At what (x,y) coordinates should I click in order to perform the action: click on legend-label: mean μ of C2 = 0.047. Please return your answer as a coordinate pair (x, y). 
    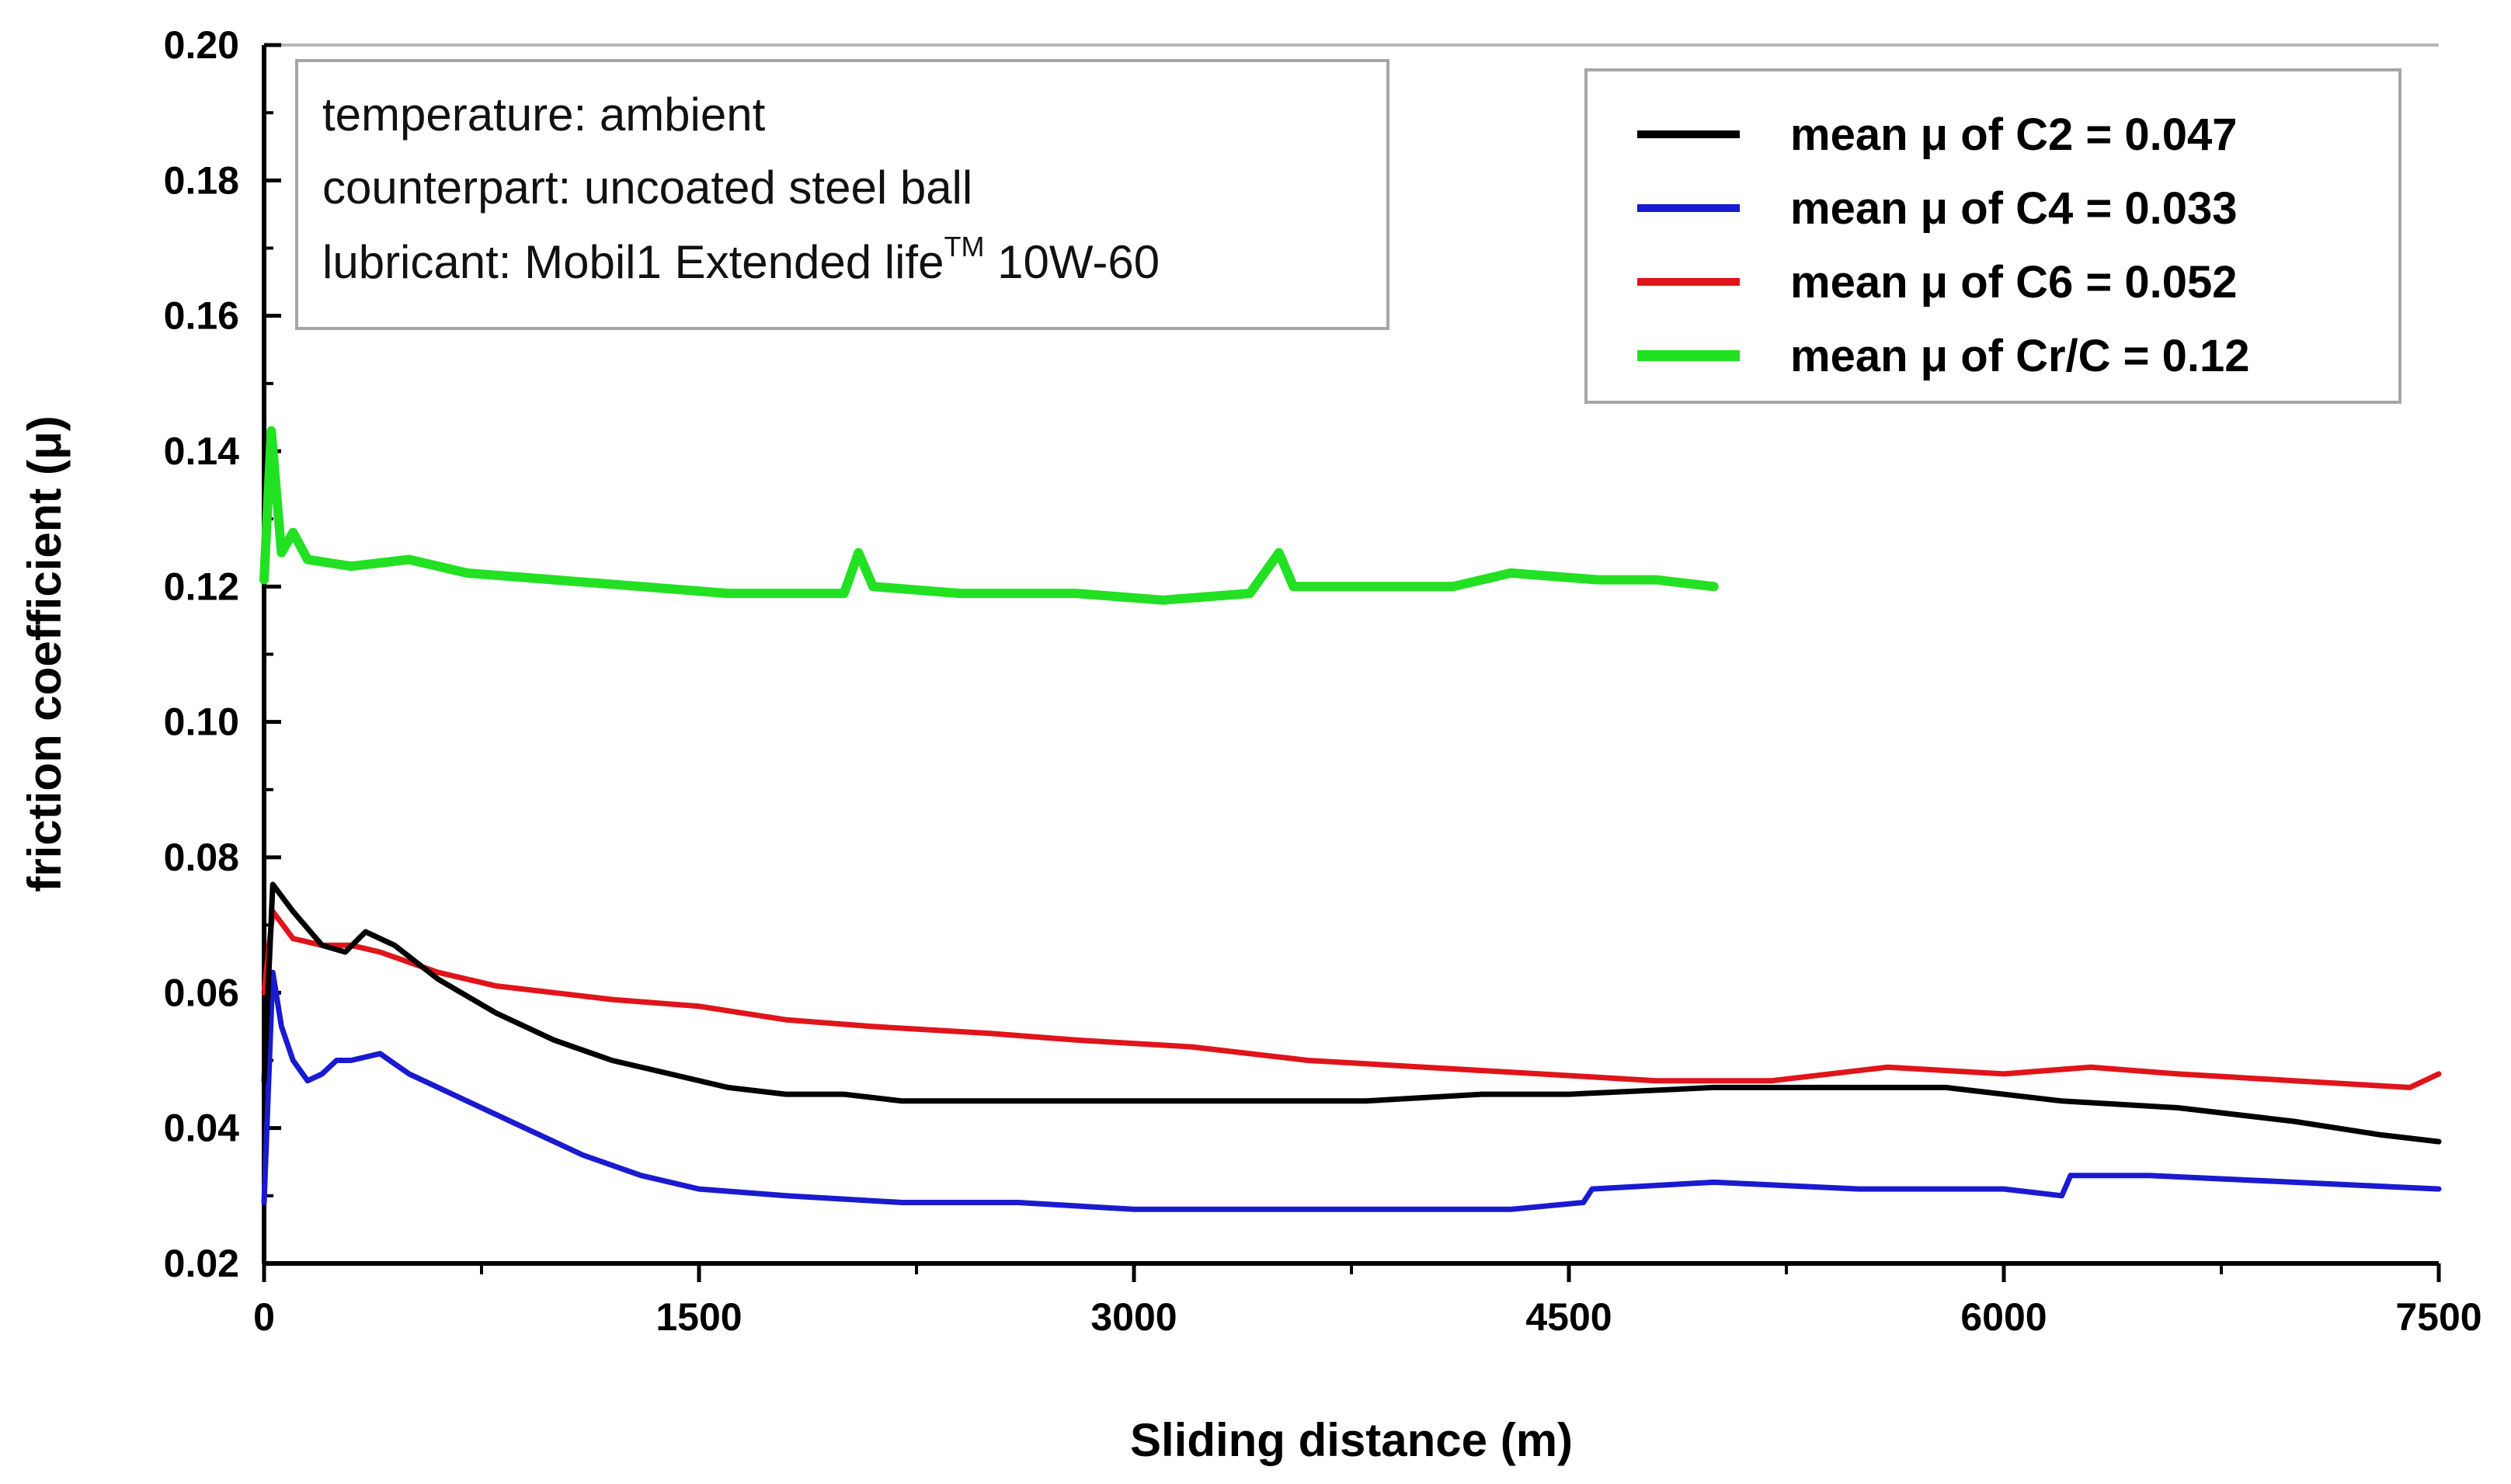
    Looking at the image, I should click on (2013, 134).